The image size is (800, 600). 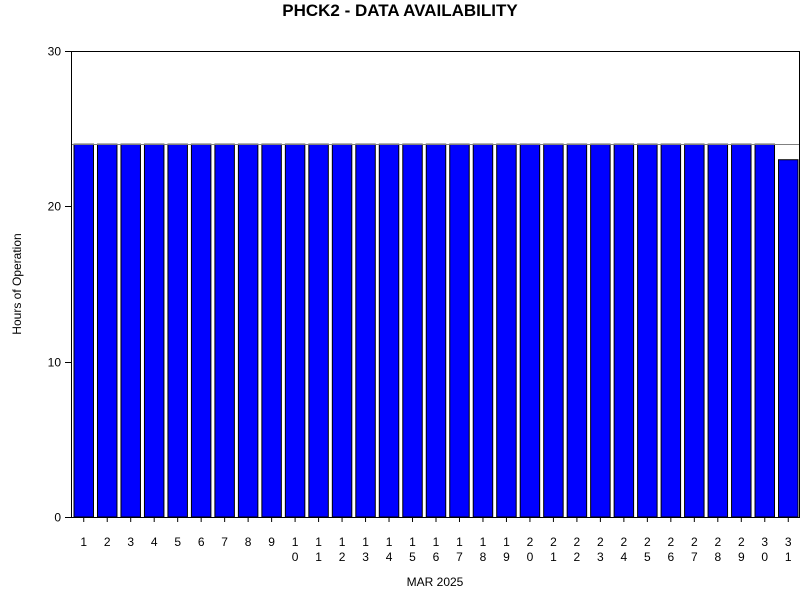 I want to click on x-tick-label: 1, so click(x=83, y=542).